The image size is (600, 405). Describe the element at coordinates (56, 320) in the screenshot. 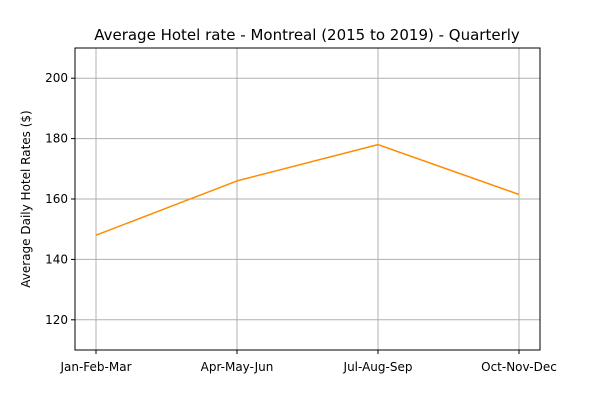

I see `y-tick-label: 120` at that location.